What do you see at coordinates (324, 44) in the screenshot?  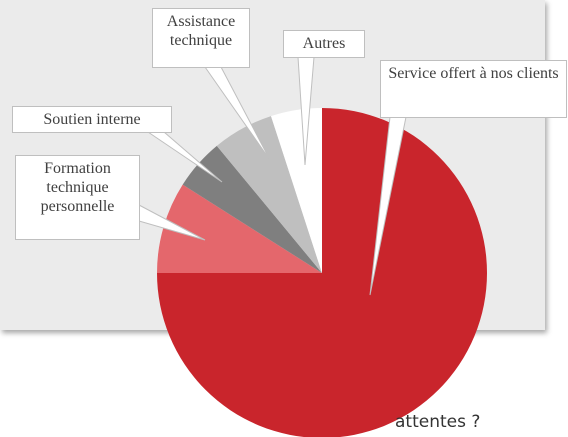 I see `slice-label: Autres` at bounding box center [324, 44].